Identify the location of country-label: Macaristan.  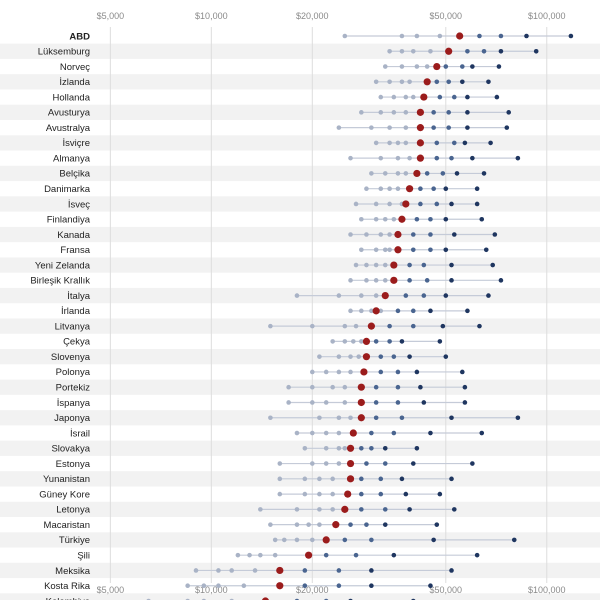
(67, 525).